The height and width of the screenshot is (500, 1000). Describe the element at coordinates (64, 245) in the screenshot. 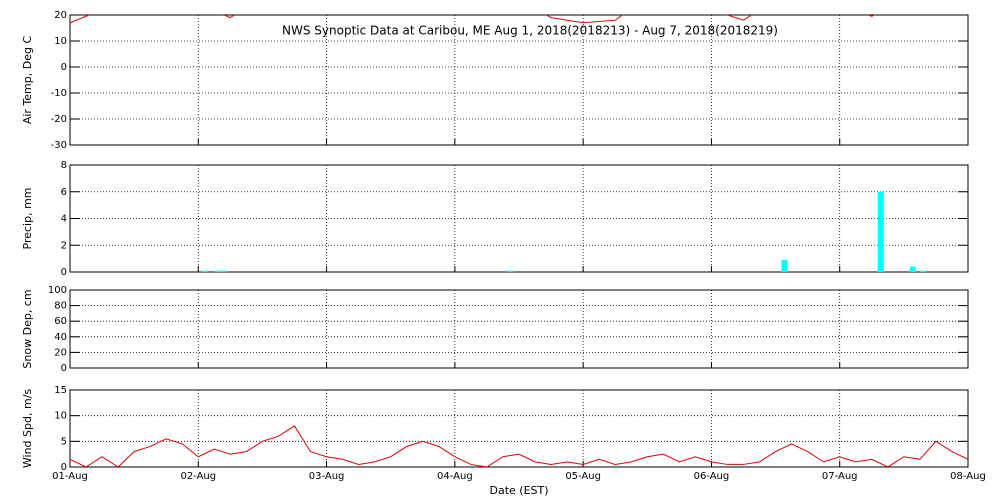

I see `y-tick-label: 2` at that location.